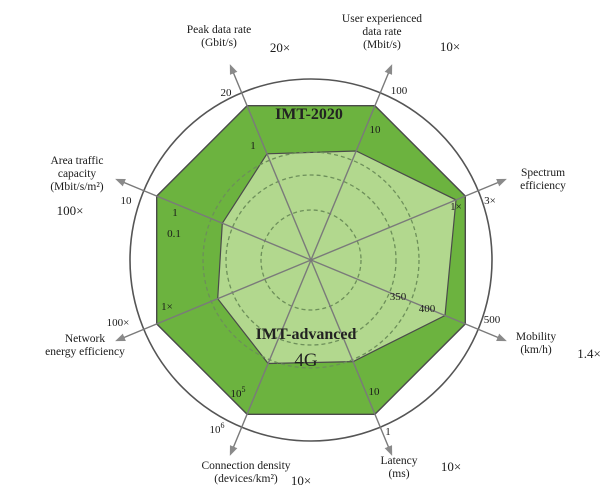 The height and width of the screenshot is (493, 607). Describe the element at coordinates (382, 45) in the screenshot. I see `axis-label-user-2: (Mbit/s)` at that location.